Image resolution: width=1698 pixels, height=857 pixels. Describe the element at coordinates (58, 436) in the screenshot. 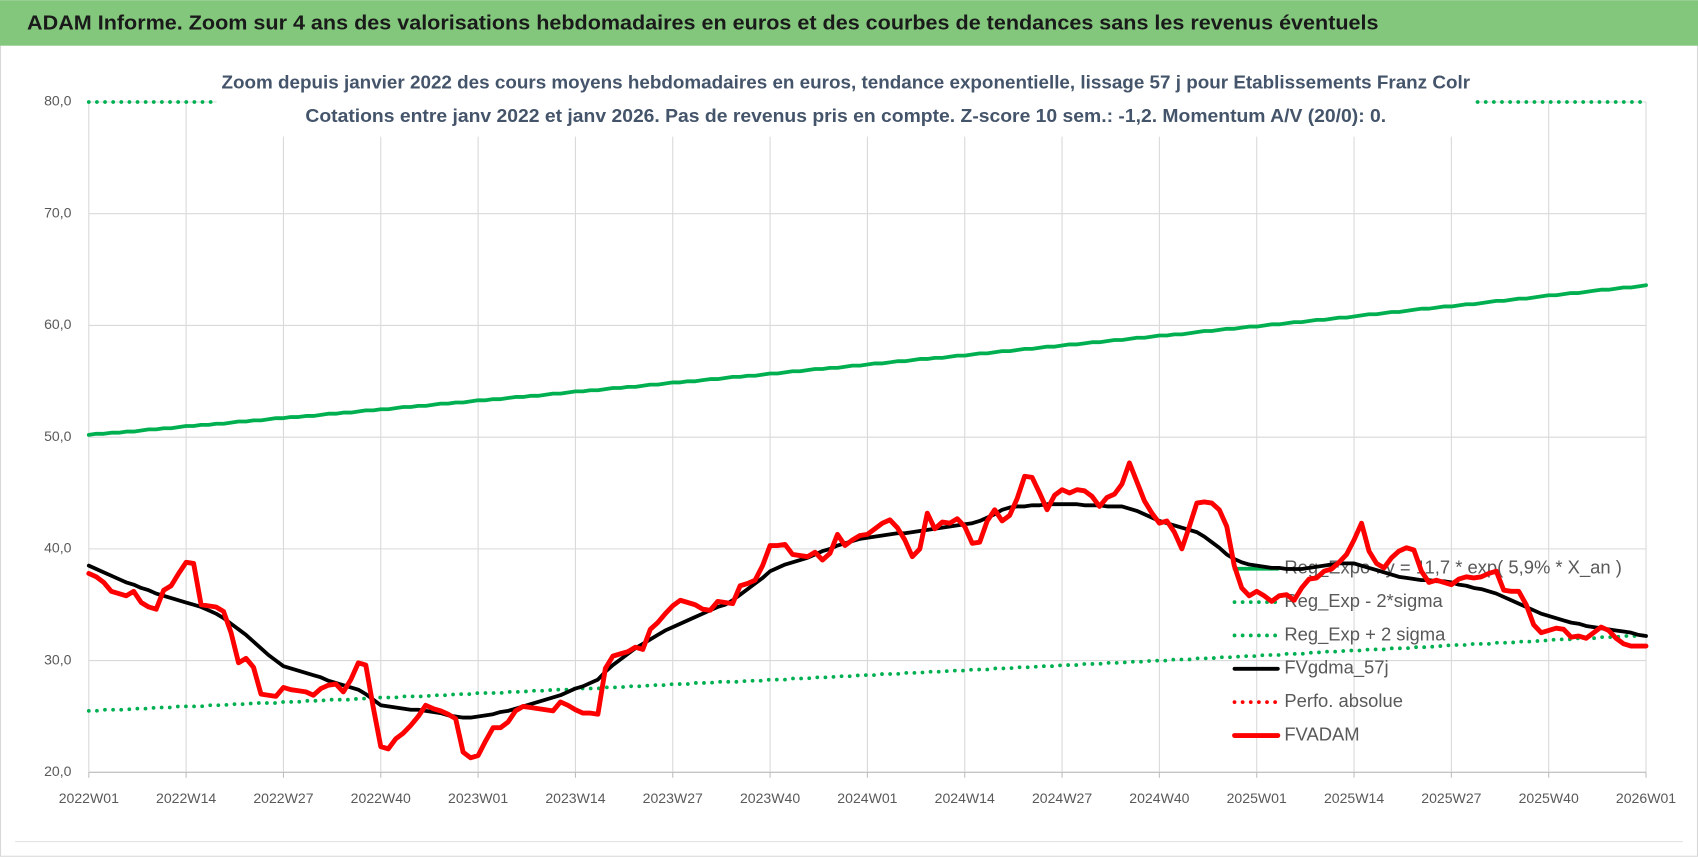

I see `y-tick-label: 50,0` at that location.